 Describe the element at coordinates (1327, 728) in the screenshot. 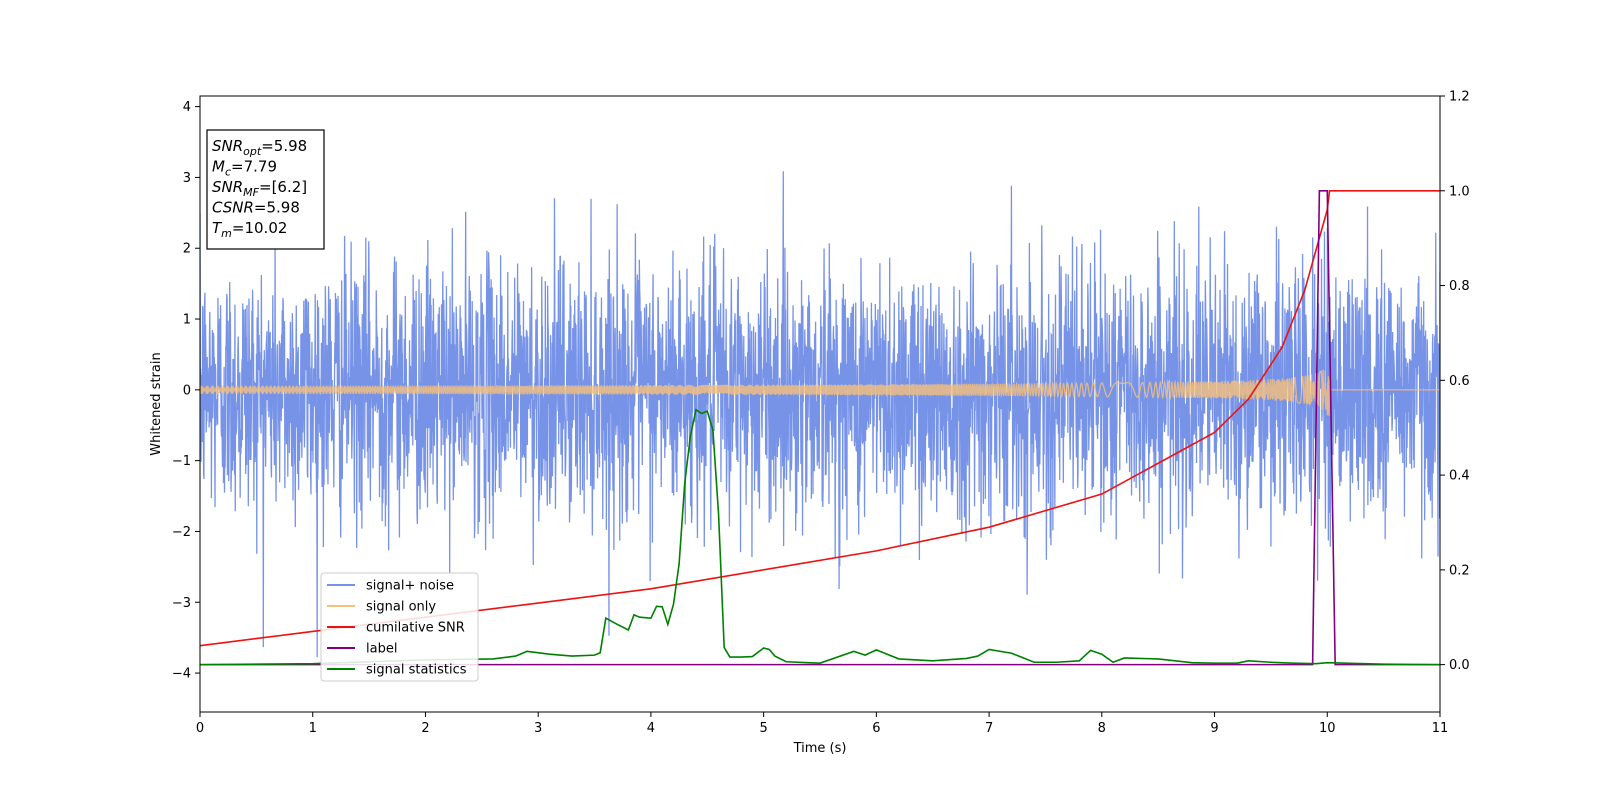

I see `x-tick-label-10: 10` at that location.